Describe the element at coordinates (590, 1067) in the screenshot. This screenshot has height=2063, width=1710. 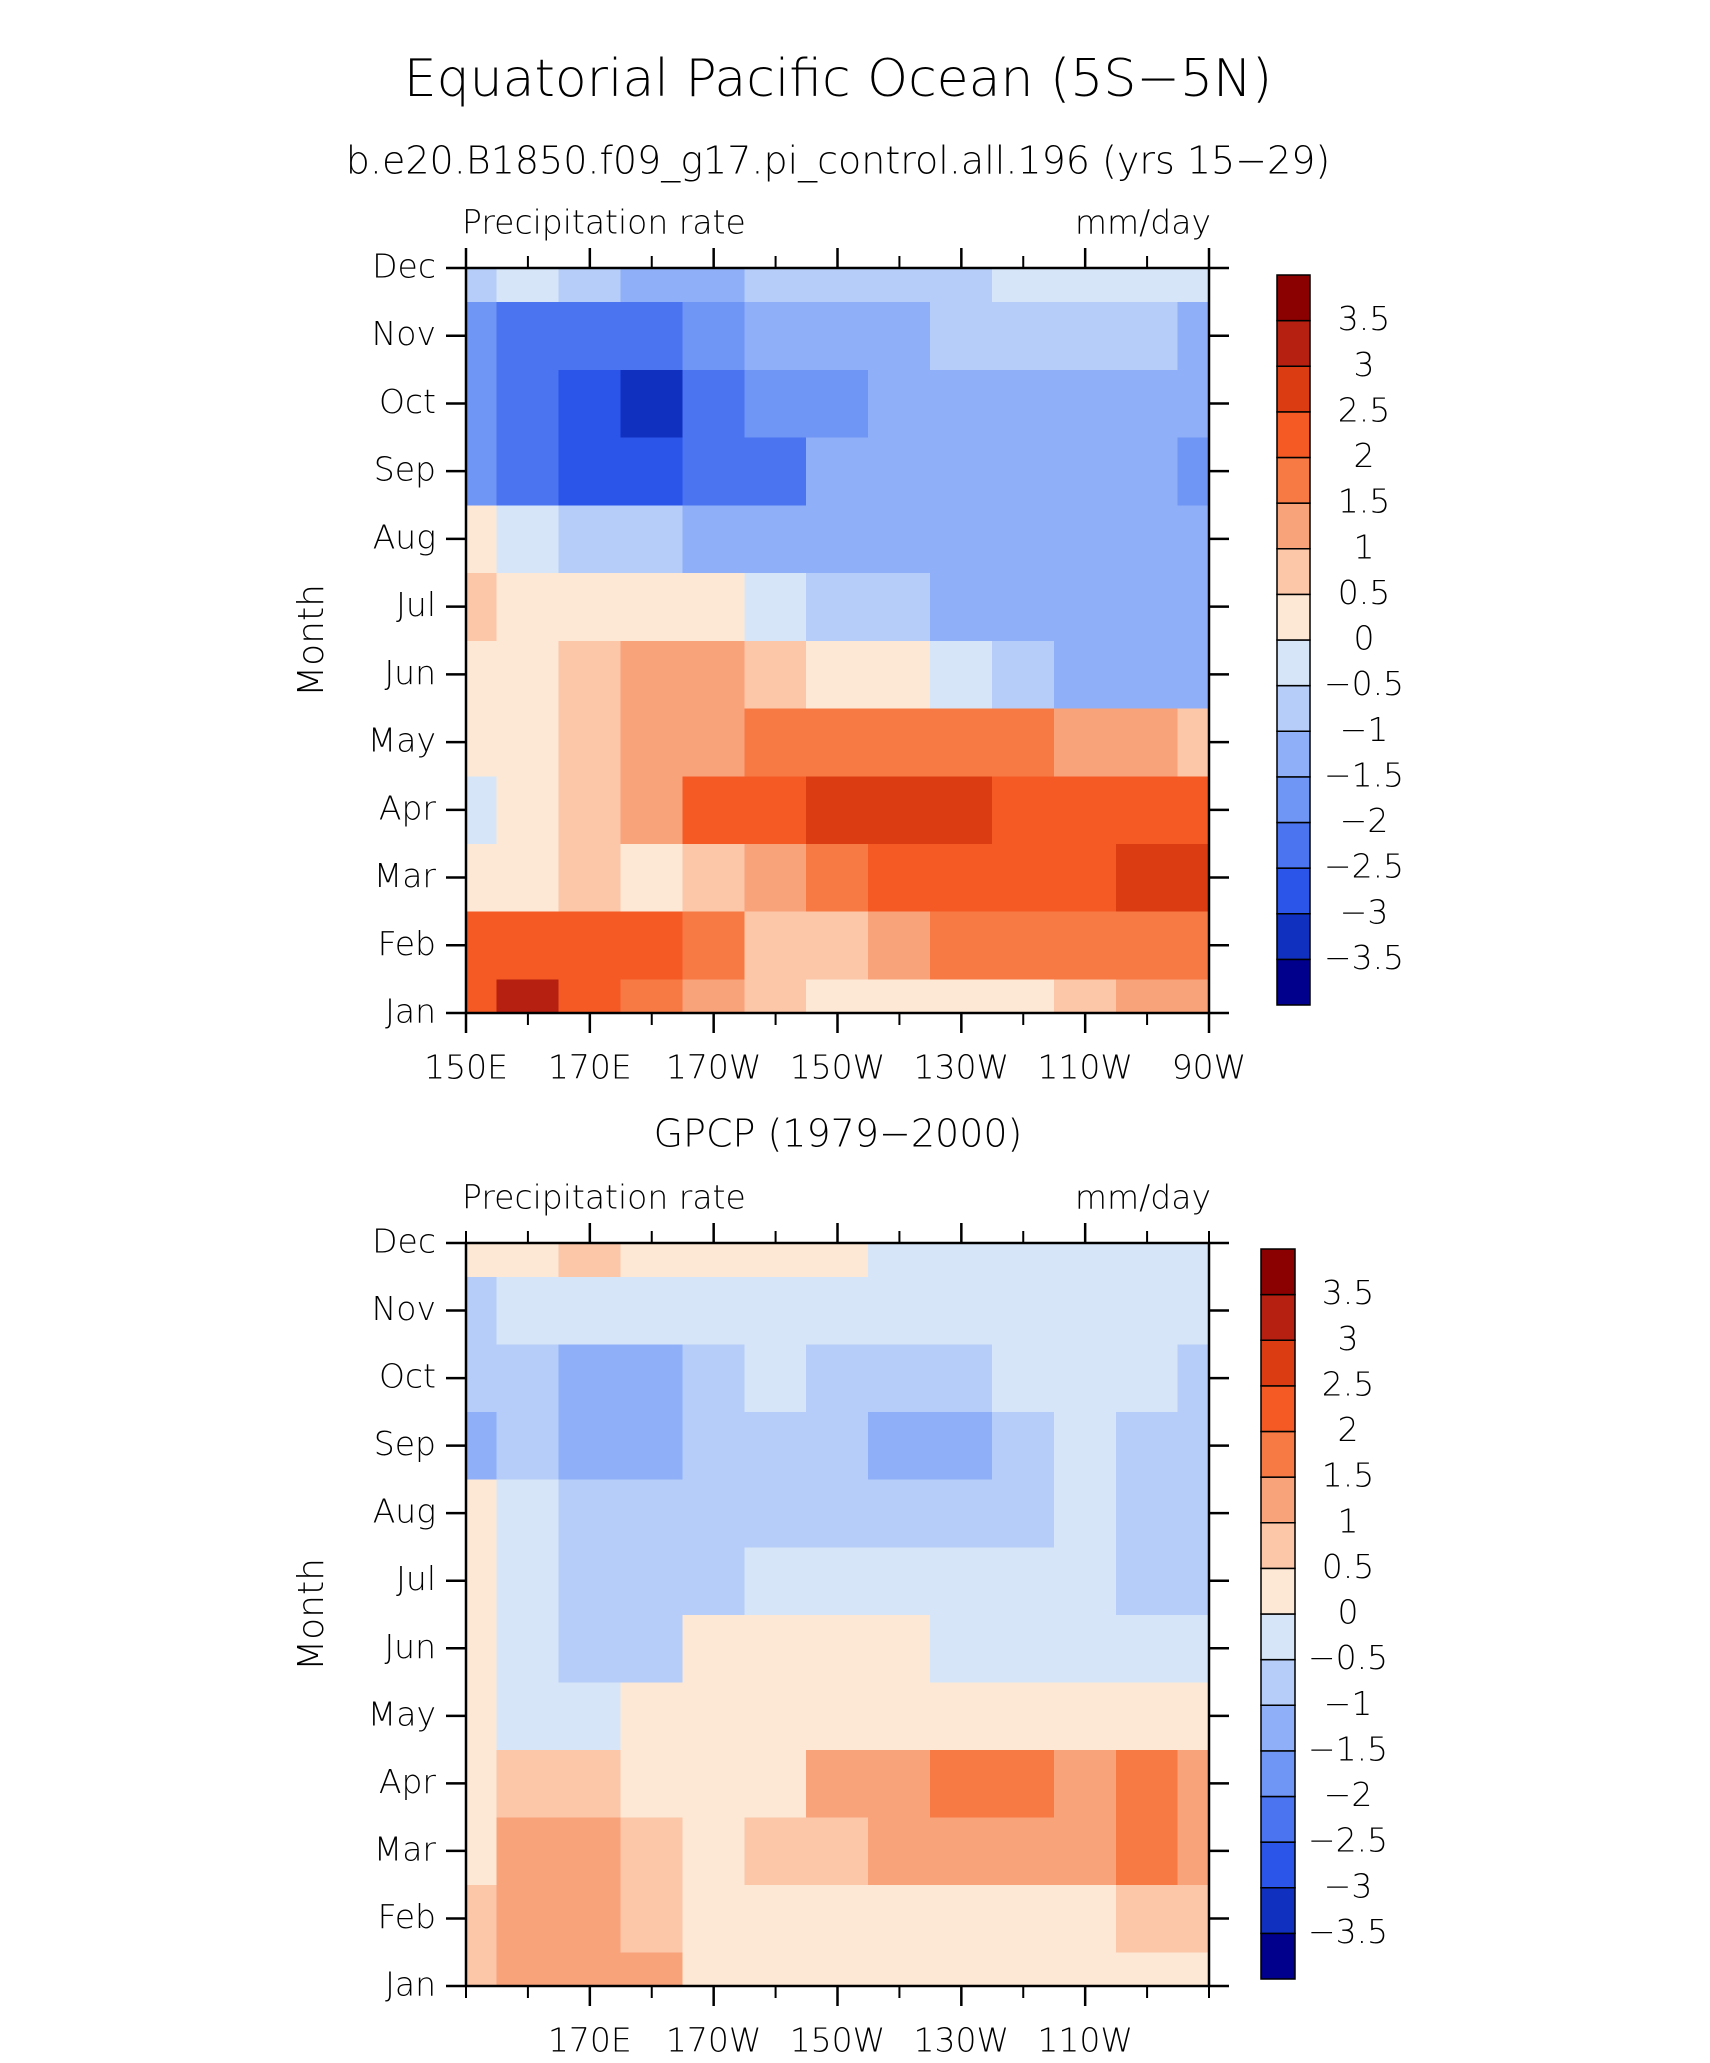
I see `x-tick-label: 170E` at that location.